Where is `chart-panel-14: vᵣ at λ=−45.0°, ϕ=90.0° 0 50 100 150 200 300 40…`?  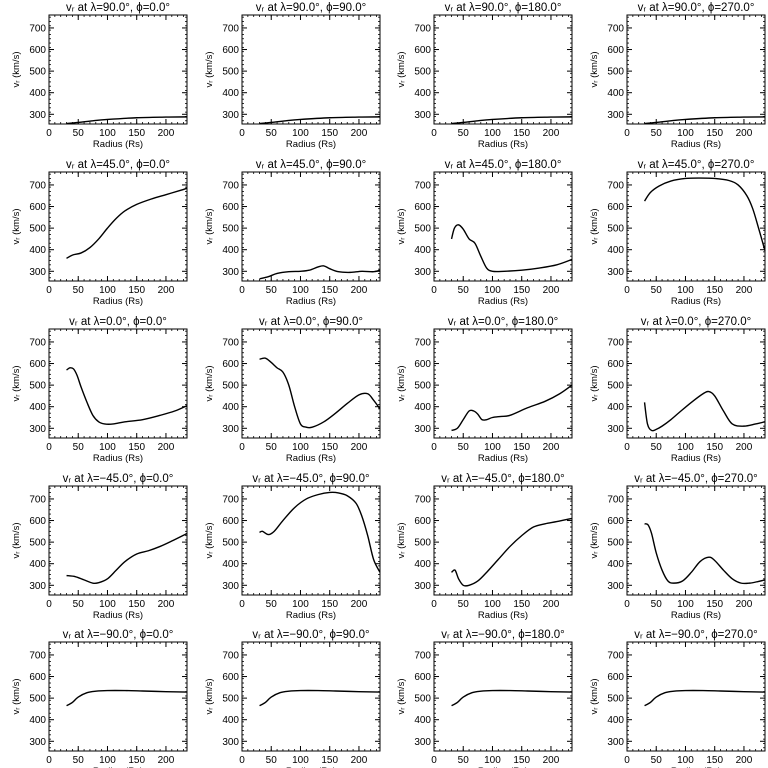
chart-panel-14: vᵣ at λ=−45.0°, ϕ=90.0° 0 50 100 150 200 300 40… is located at coordinates (292, 547).